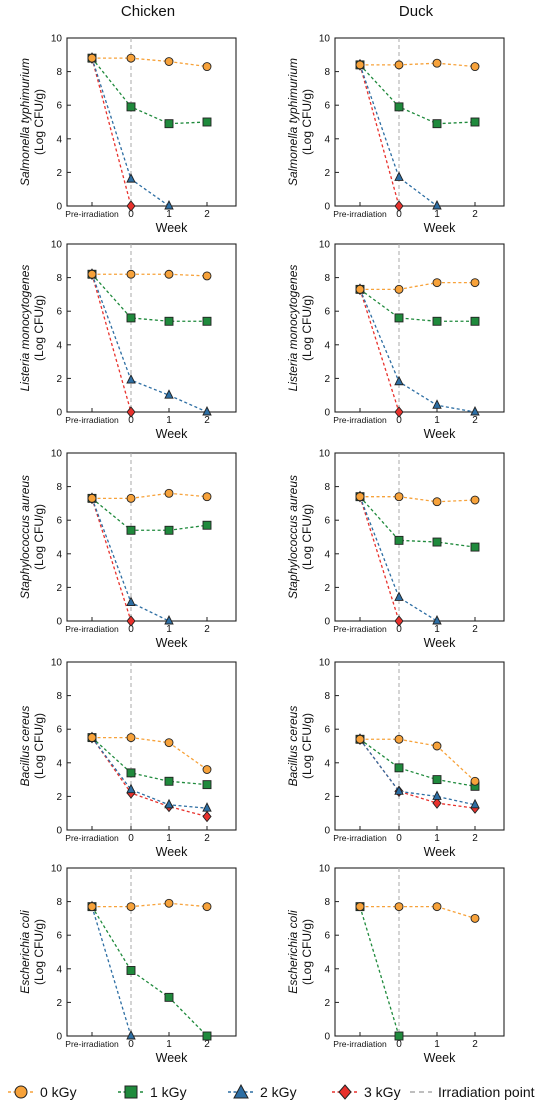  I want to click on legend-label: 3 kGy, so click(382, 1092).